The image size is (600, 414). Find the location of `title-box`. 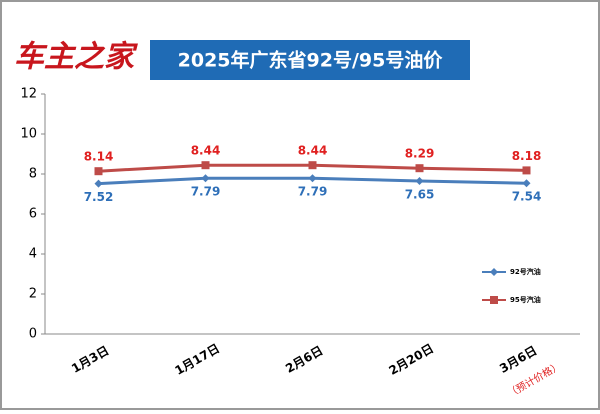

title-box is located at coordinates (310, 60).